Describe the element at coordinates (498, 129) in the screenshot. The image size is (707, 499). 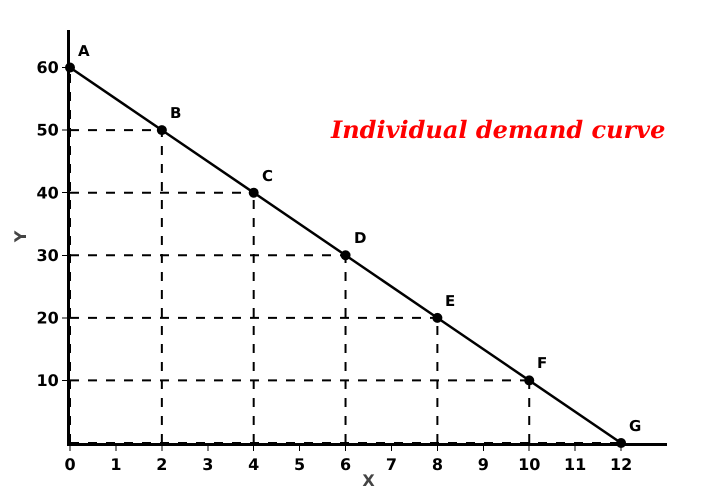
I see `annotation: Individual demand curve` at that location.